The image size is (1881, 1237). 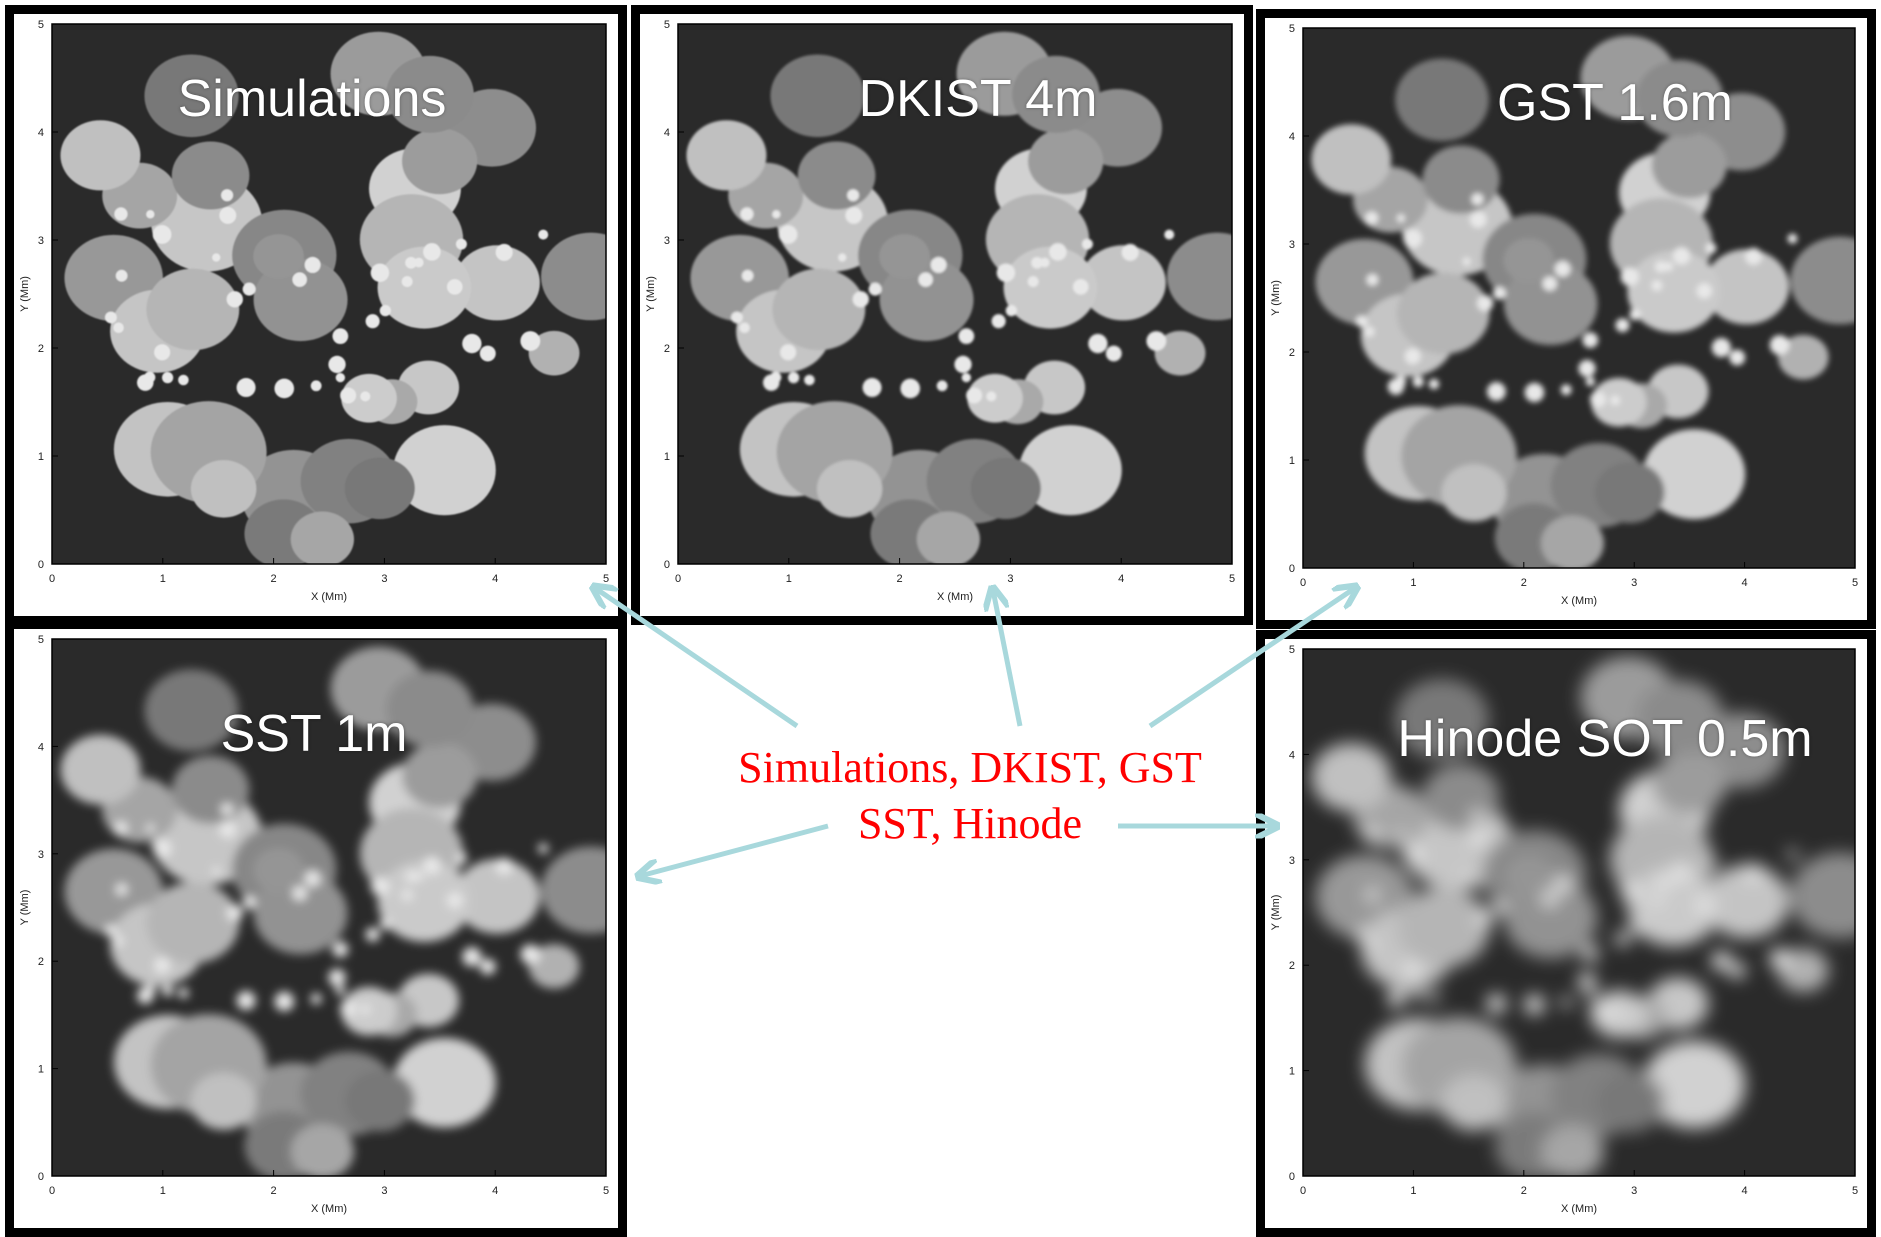 I want to click on panel-title: DKIST 4m, so click(x=978, y=99).